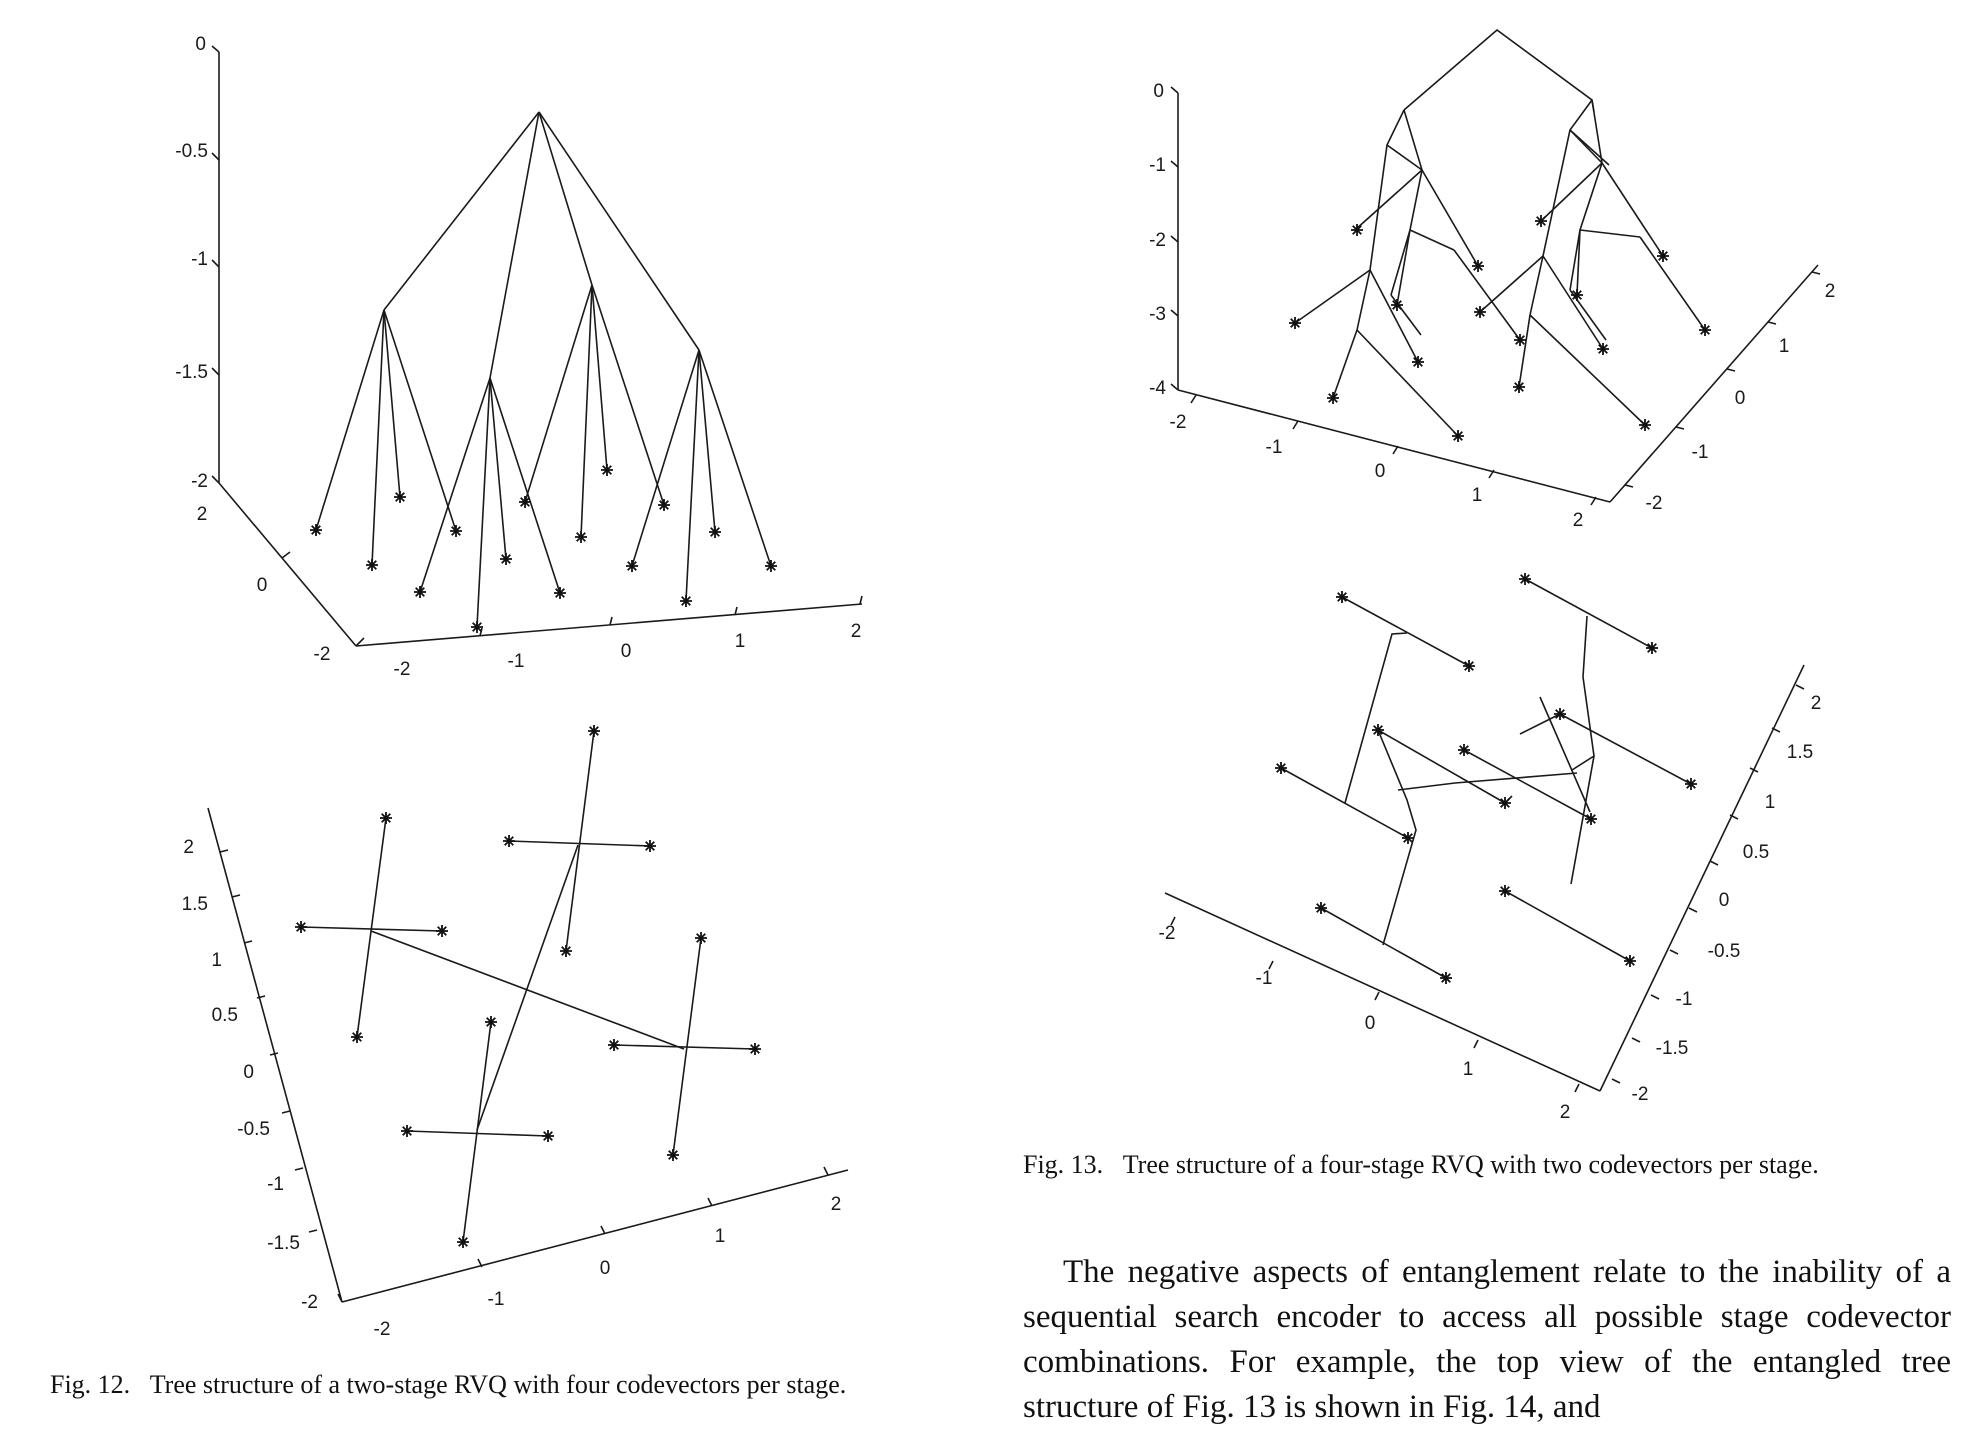  What do you see at coordinates (1800, 752) in the screenshot?
I see `fig13-top-y-tick-1: 1.5` at bounding box center [1800, 752].